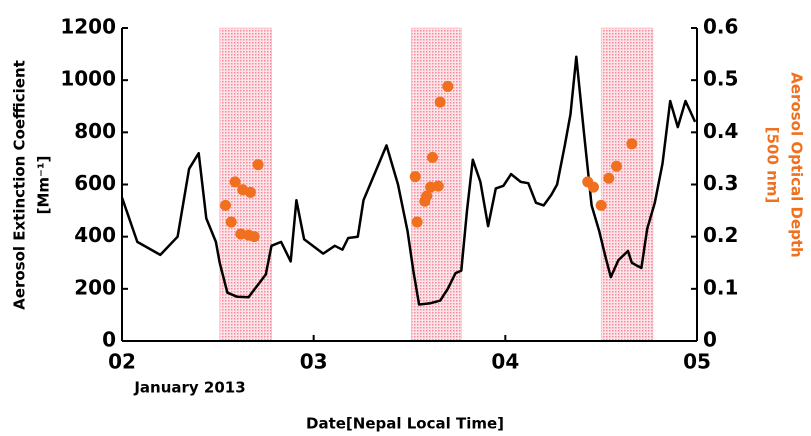  What do you see at coordinates (88, 27) in the screenshot?
I see `y-tick-label: 1200` at bounding box center [88, 27].